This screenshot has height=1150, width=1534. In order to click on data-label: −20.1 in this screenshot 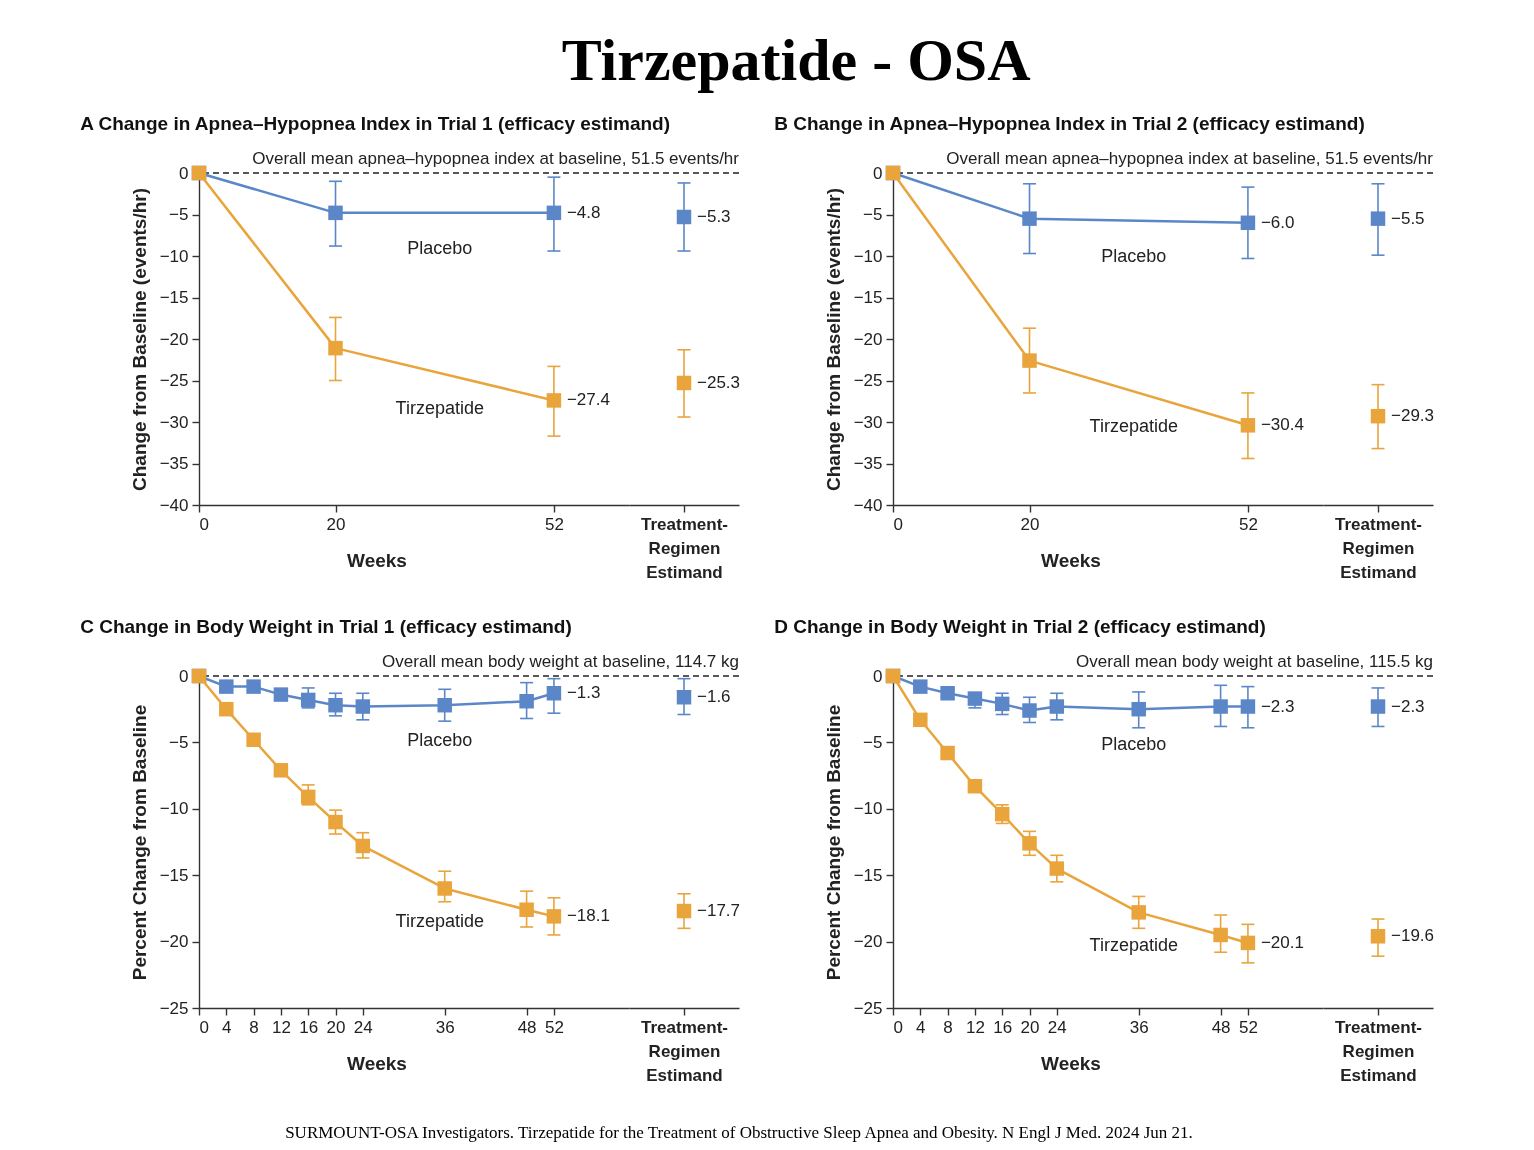, I will do `click(1282, 942)`.